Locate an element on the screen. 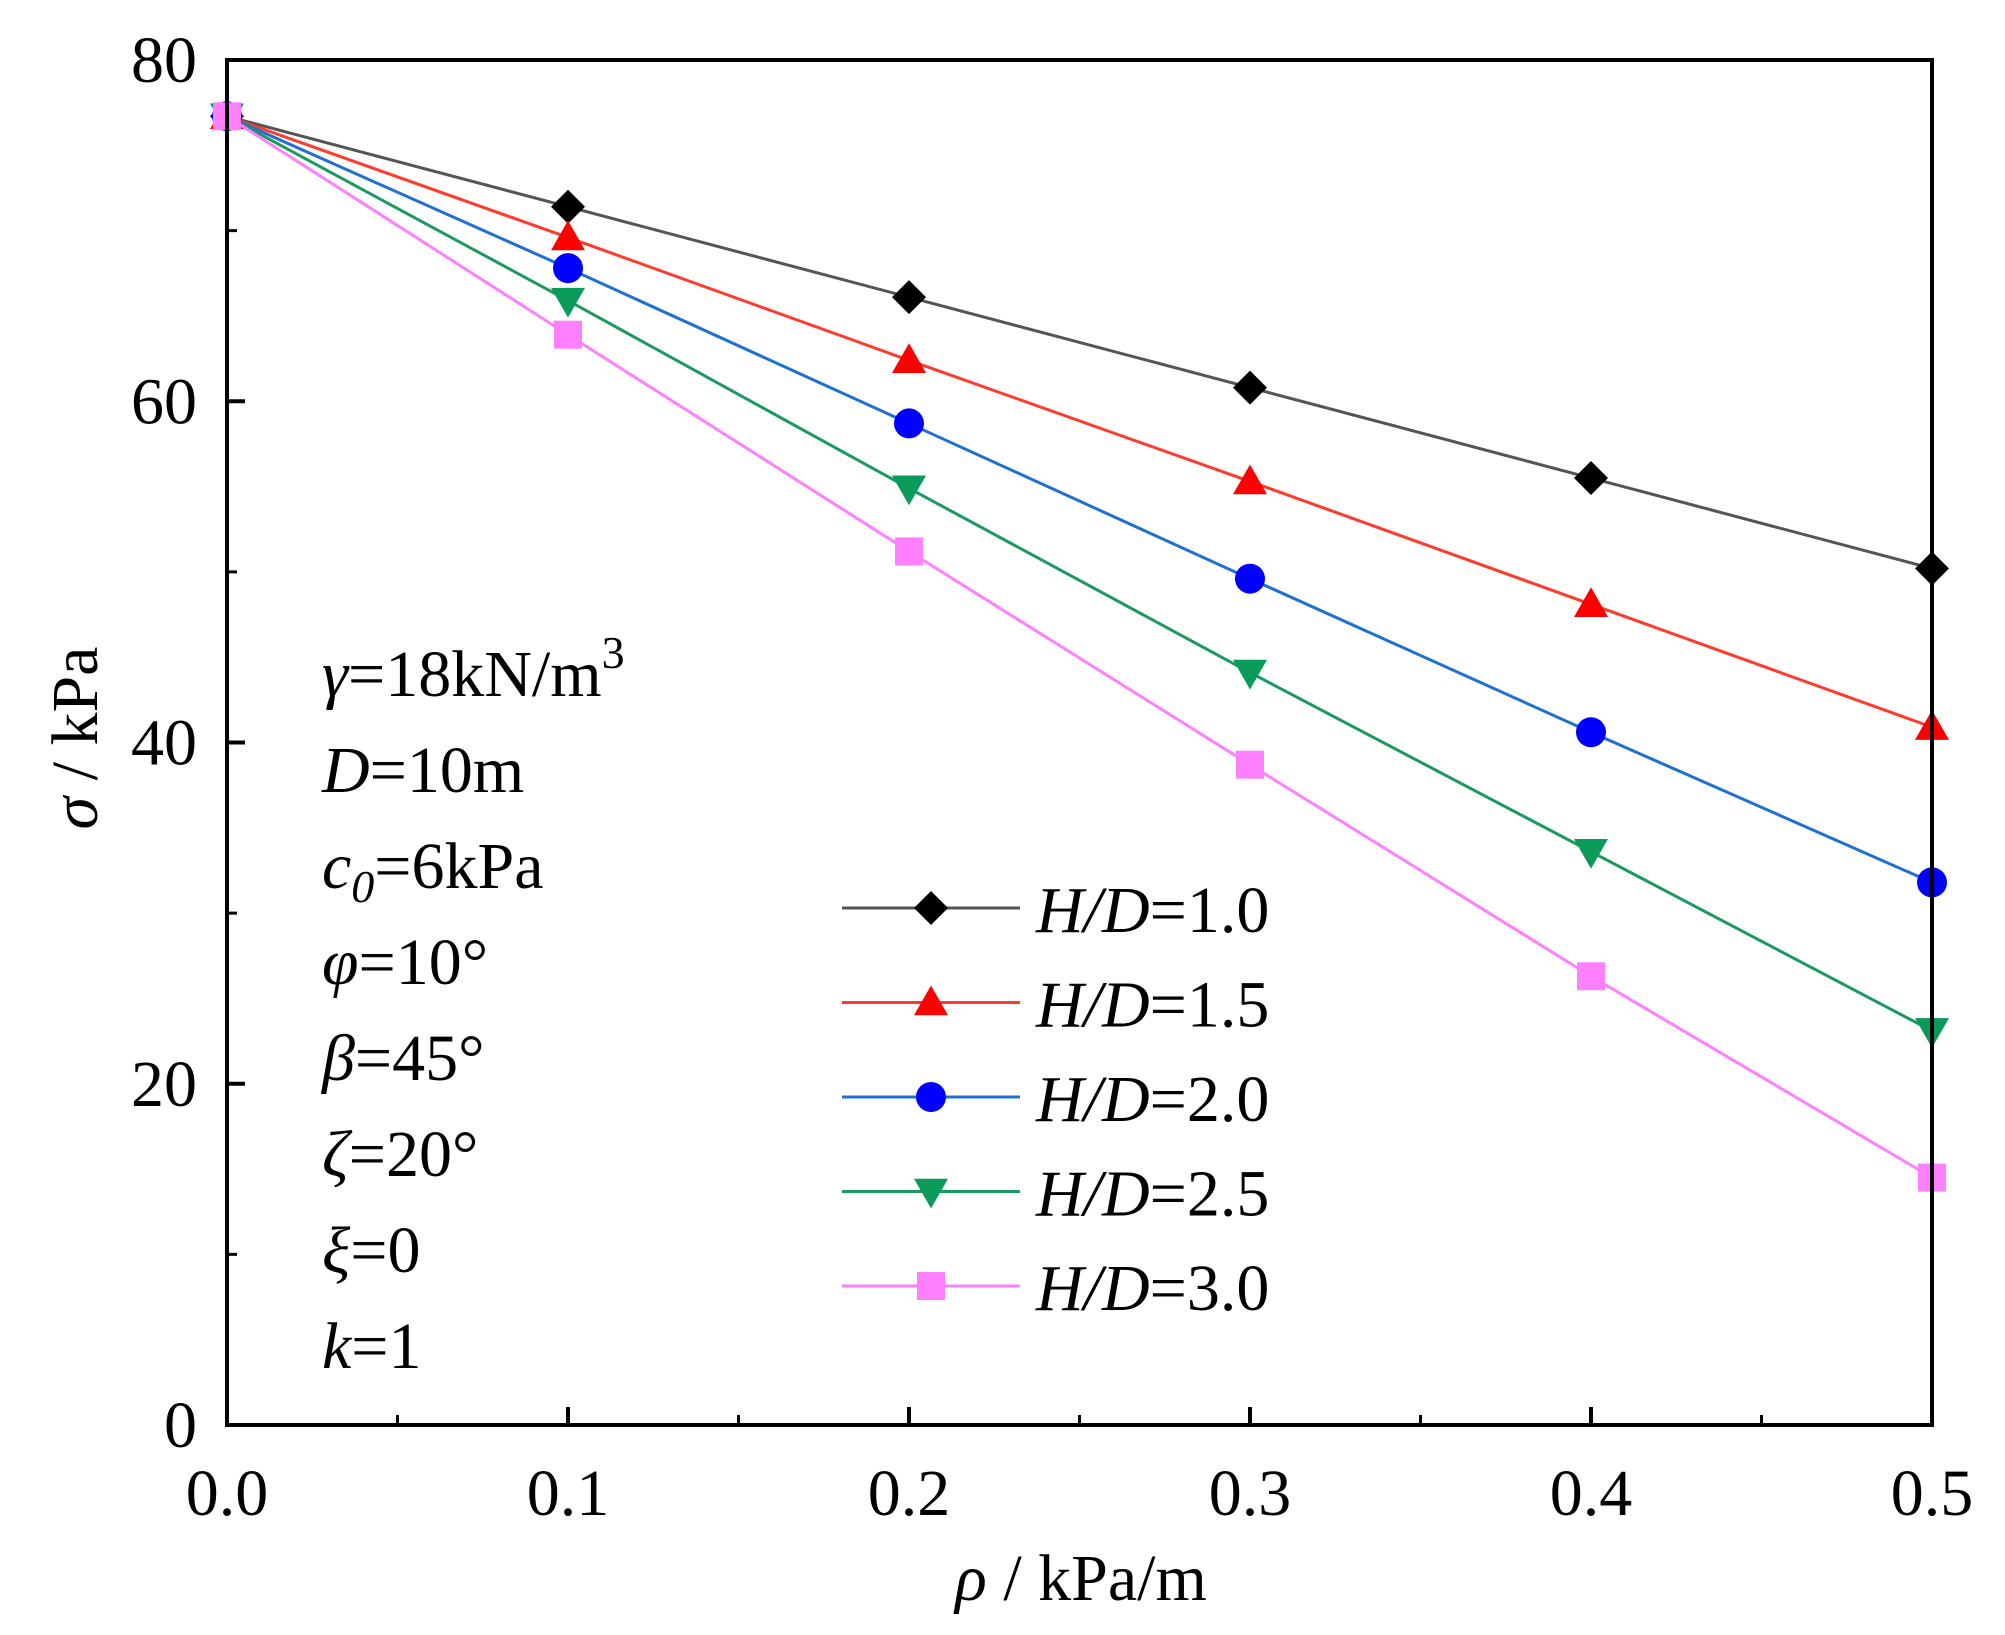 This screenshot has height=1635, width=2005. legend-item: H/D=3.0 is located at coordinates (1055, 1288).